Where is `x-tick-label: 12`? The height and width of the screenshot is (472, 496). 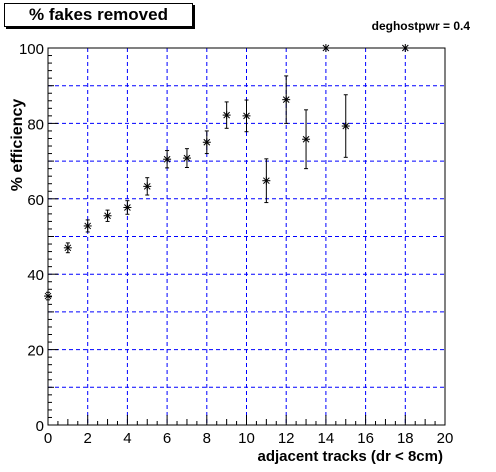
x-tick-label: 12 is located at coordinates (286, 438).